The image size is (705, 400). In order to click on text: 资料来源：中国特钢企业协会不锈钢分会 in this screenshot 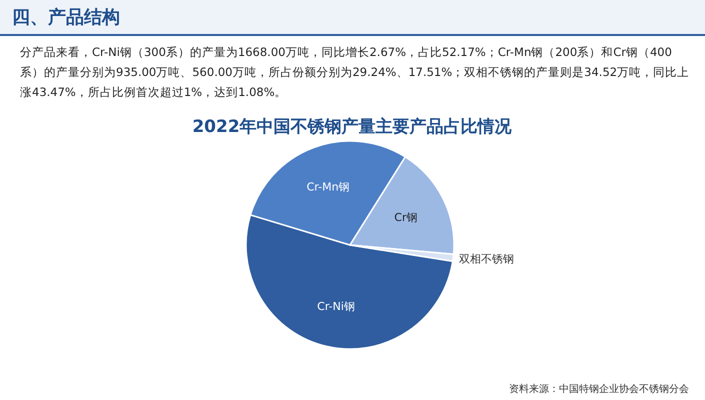, I will do `click(599, 389)`.